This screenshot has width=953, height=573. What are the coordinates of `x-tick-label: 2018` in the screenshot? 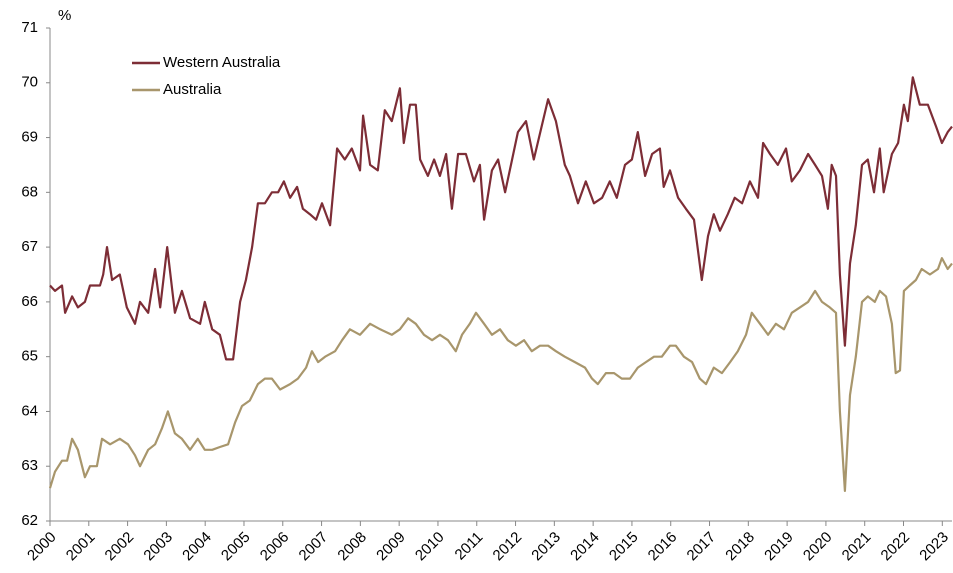 It's located at (740, 547).